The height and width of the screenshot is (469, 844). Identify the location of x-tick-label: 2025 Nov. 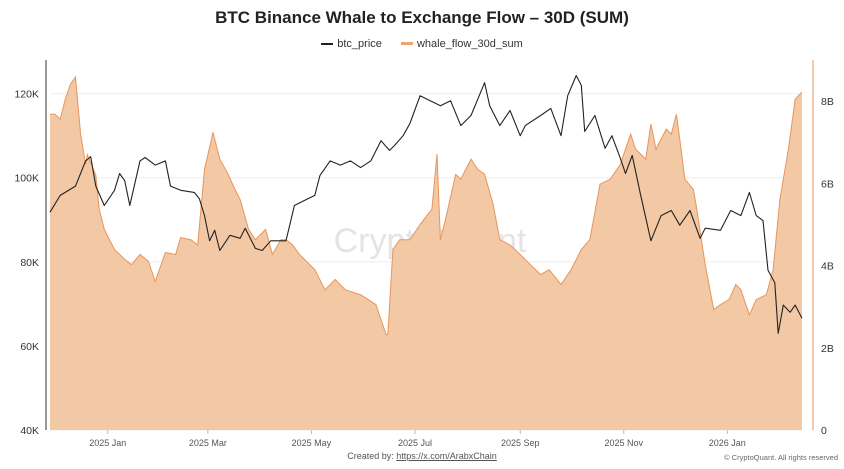
(623, 443).